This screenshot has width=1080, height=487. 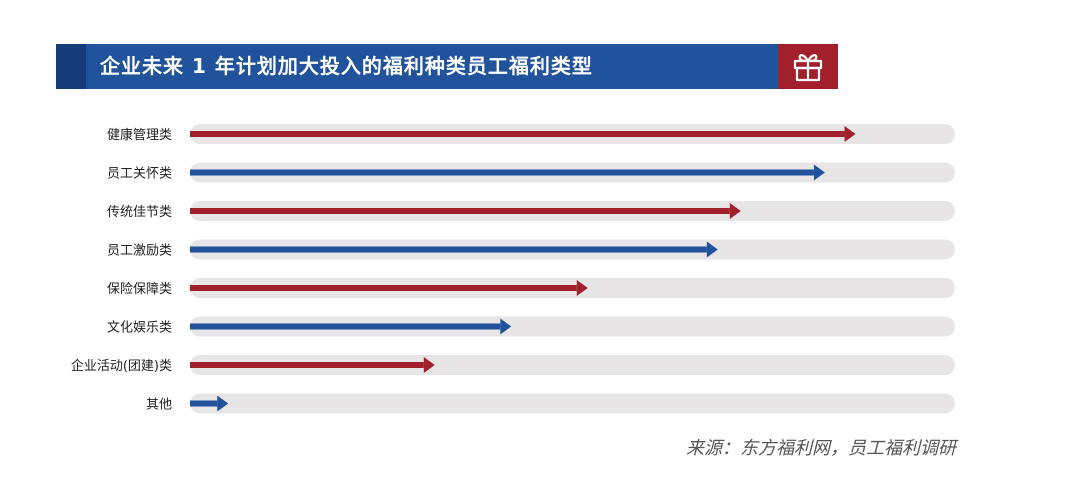 I want to click on category-label: 员工关怀类, so click(x=139, y=174).